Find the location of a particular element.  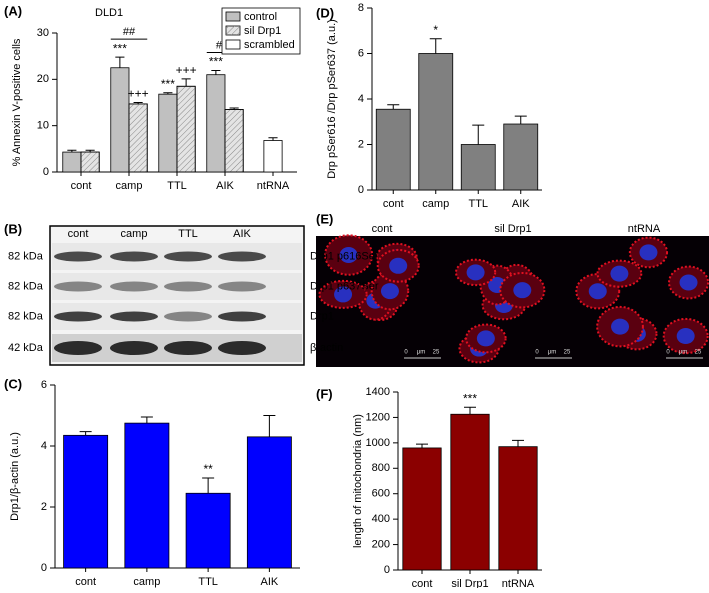

panel-label: (E) is located at coordinates (324, 218).